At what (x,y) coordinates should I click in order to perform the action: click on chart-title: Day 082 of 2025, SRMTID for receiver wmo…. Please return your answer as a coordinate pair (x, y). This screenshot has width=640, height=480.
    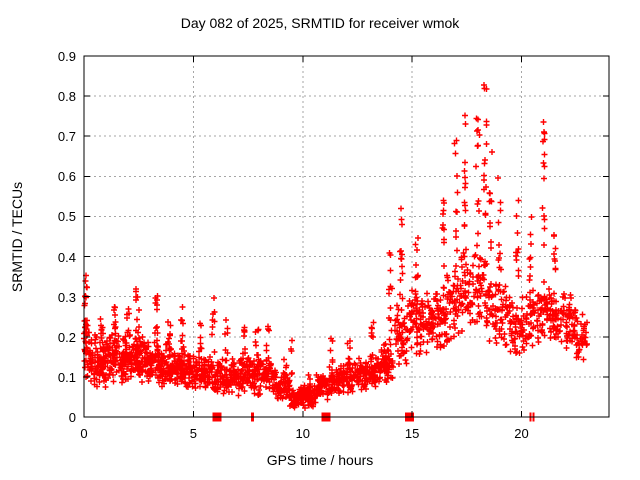
    Looking at the image, I should click on (320, 23).